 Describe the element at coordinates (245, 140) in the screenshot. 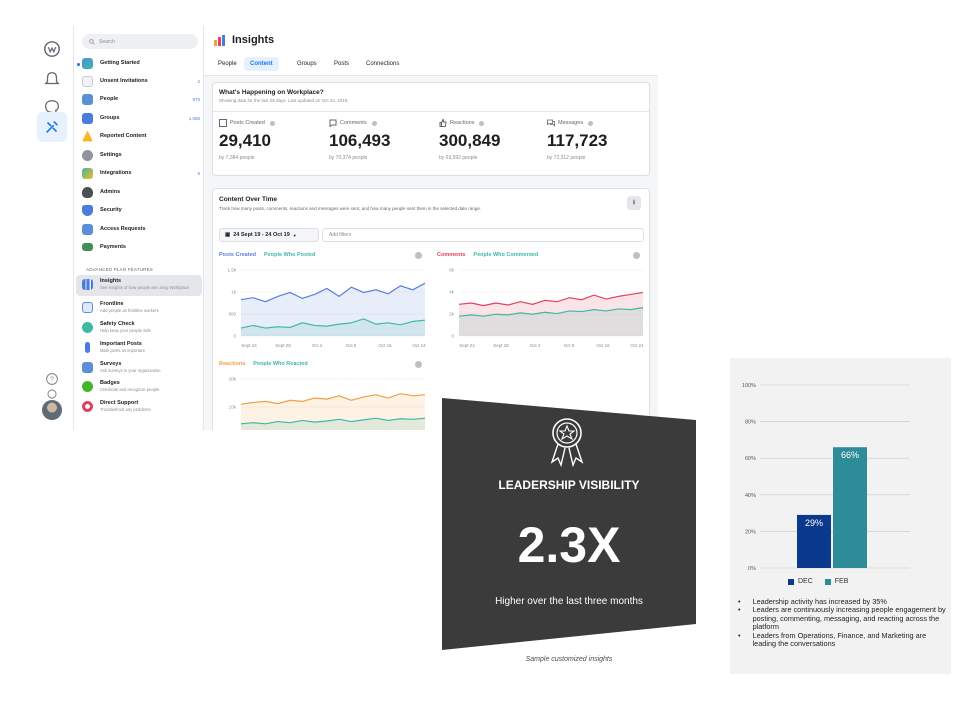

I see `metric-value: 29,410` at that location.